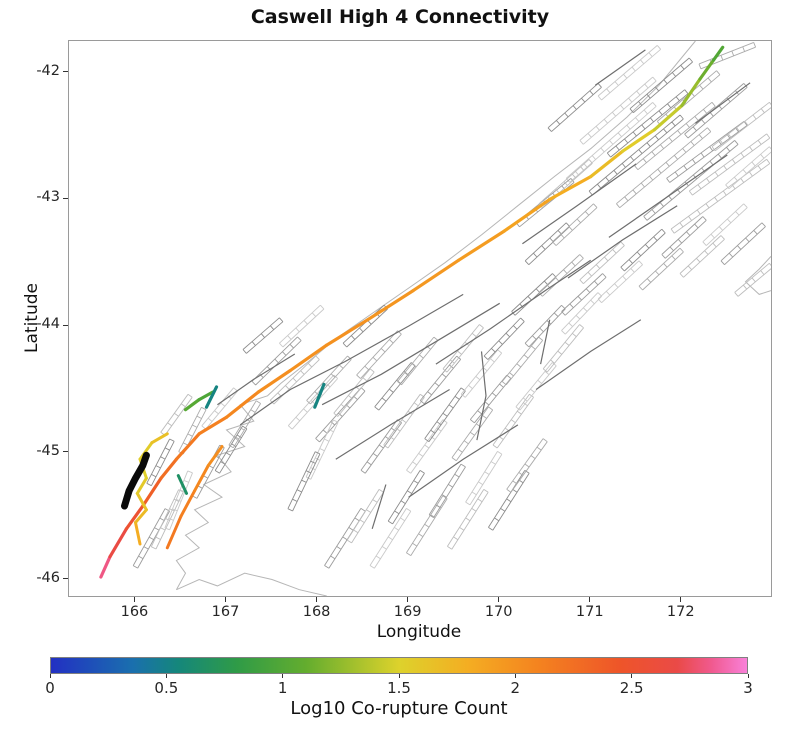 This screenshot has width=800, height=742. I want to click on y-tick-label: -45, so click(48, 450).